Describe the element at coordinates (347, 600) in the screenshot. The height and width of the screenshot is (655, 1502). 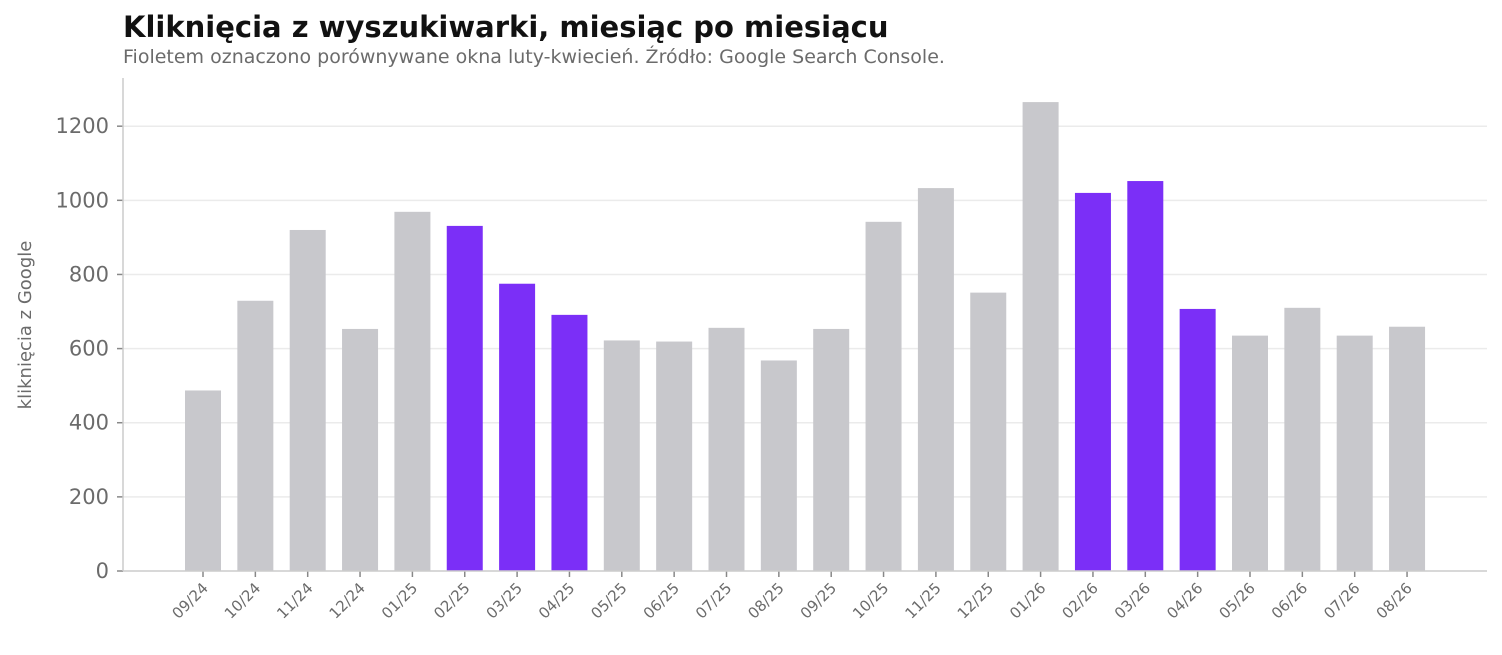
I see `x-tick-label: 12/24` at that location.